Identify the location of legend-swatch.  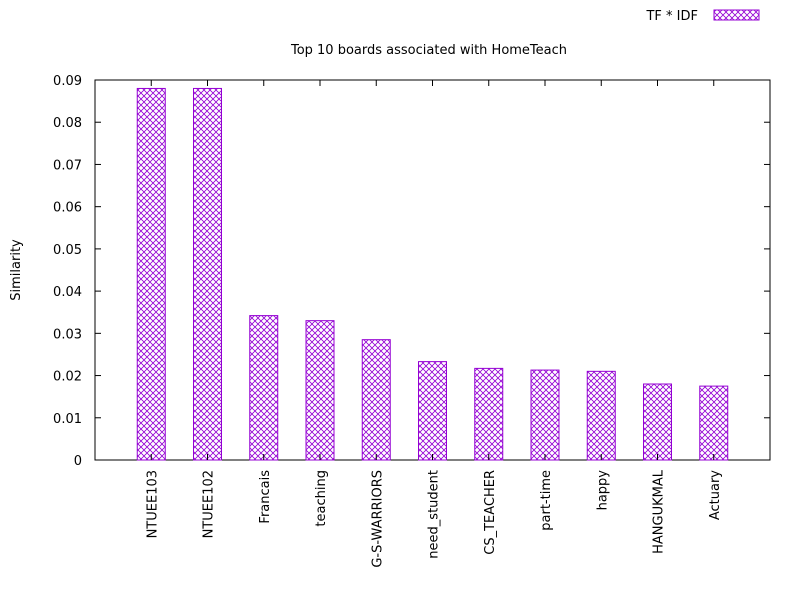
(736, 15).